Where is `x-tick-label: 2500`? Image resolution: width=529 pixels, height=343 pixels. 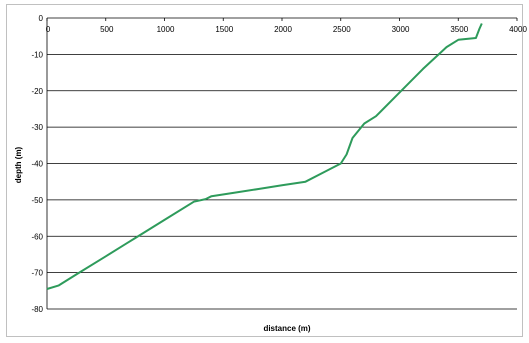 x-tick-label: 2500 is located at coordinates (342, 29).